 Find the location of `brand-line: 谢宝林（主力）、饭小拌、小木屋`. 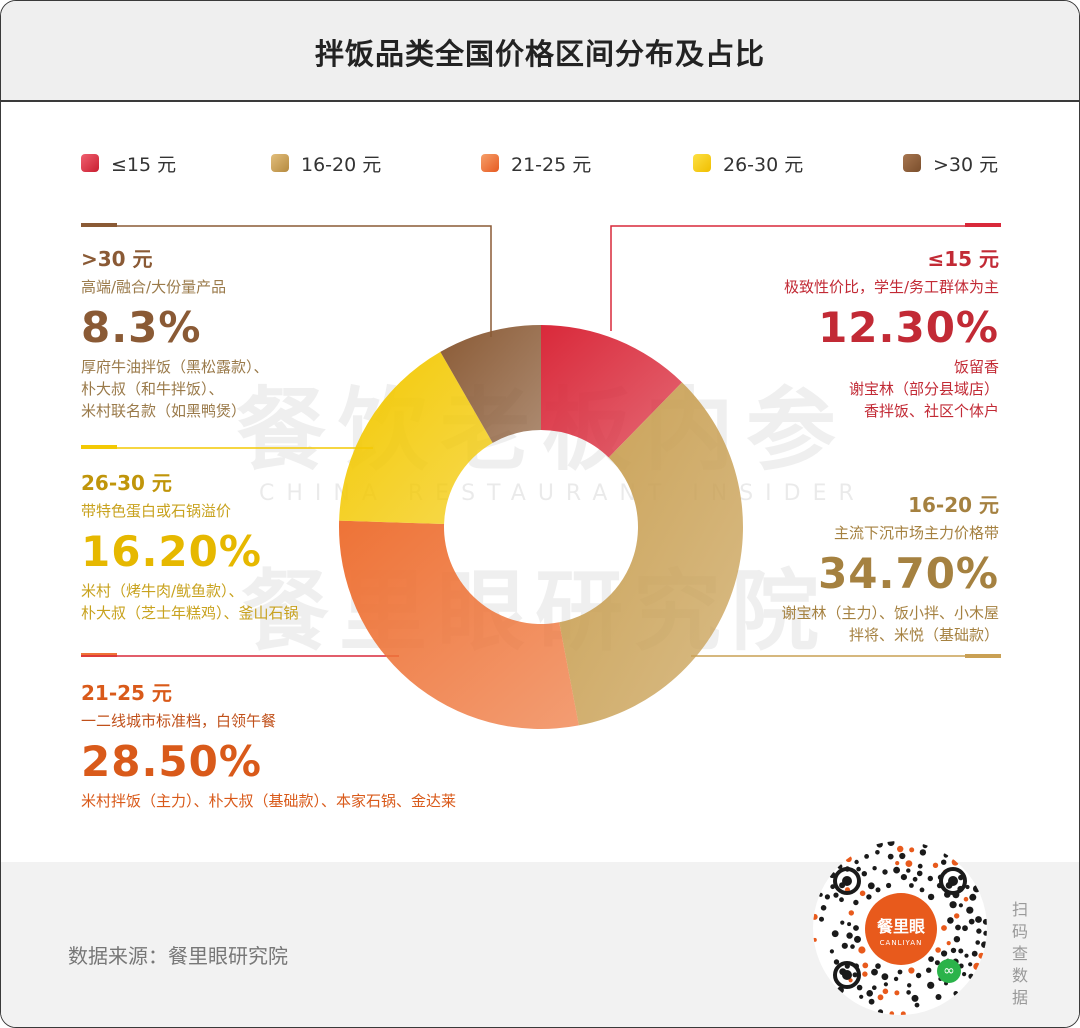

brand-line: 谢宝林（主力）、饭小拌、小木屋 is located at coordinates (890, 613).